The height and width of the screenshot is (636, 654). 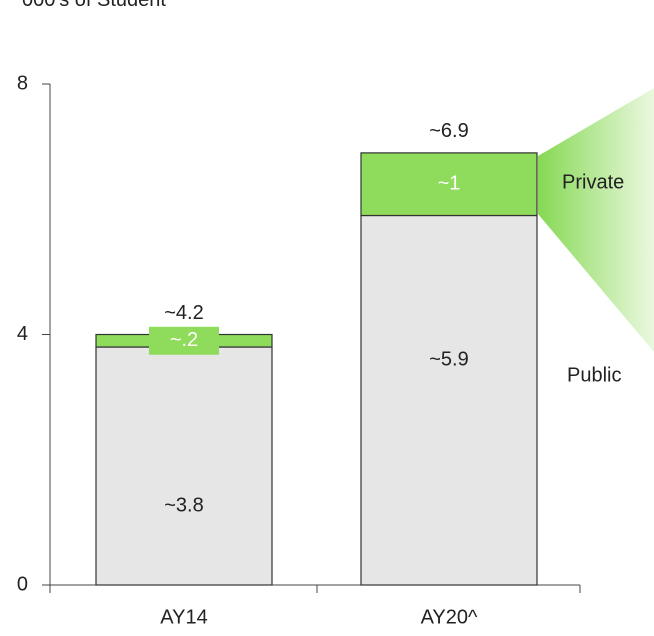 I want to click on callout-wedge, so click(x=596, y=220).